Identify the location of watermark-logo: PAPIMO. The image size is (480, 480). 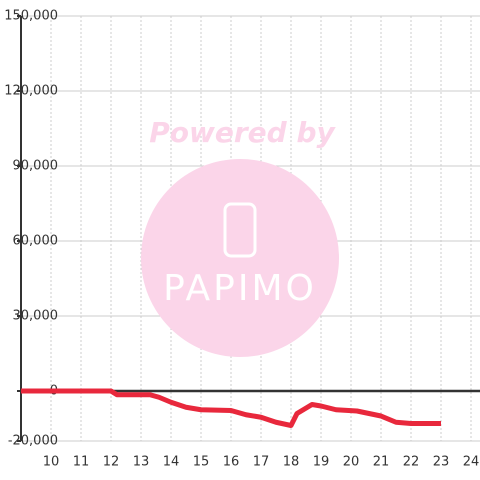
(240, 288).